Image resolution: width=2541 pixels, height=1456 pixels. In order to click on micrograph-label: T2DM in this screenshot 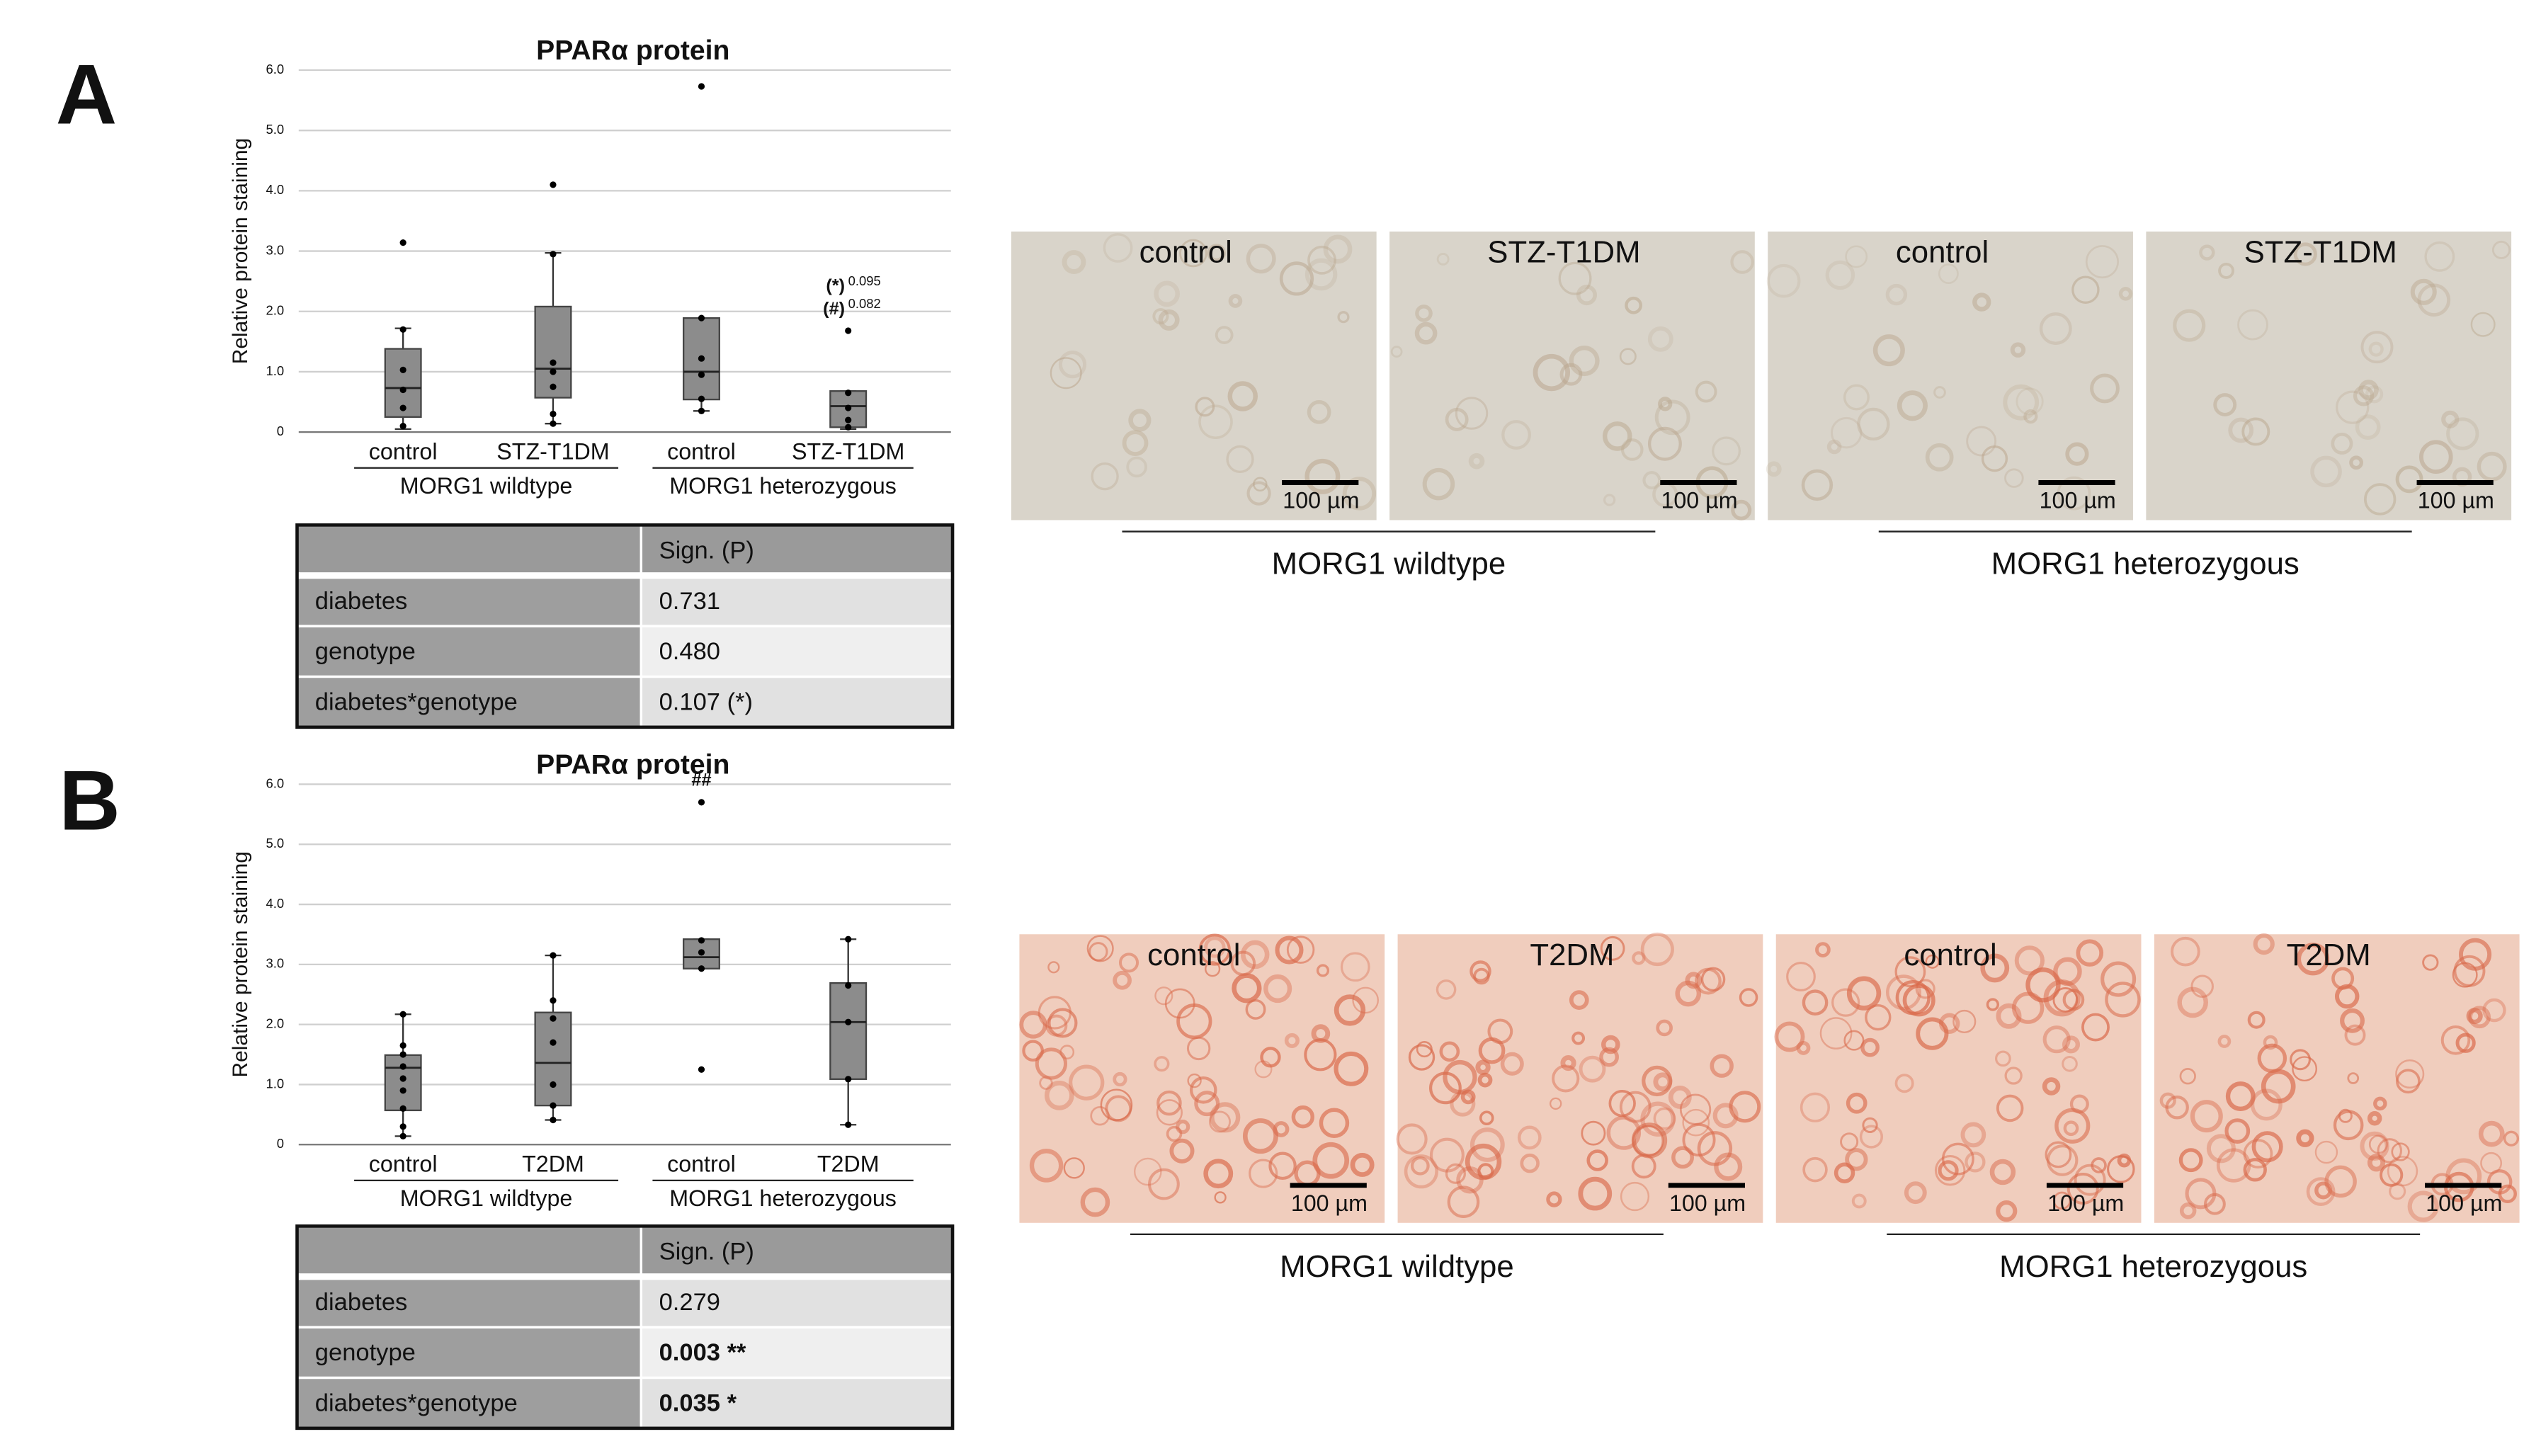, I will do `click(2329, 955)`.